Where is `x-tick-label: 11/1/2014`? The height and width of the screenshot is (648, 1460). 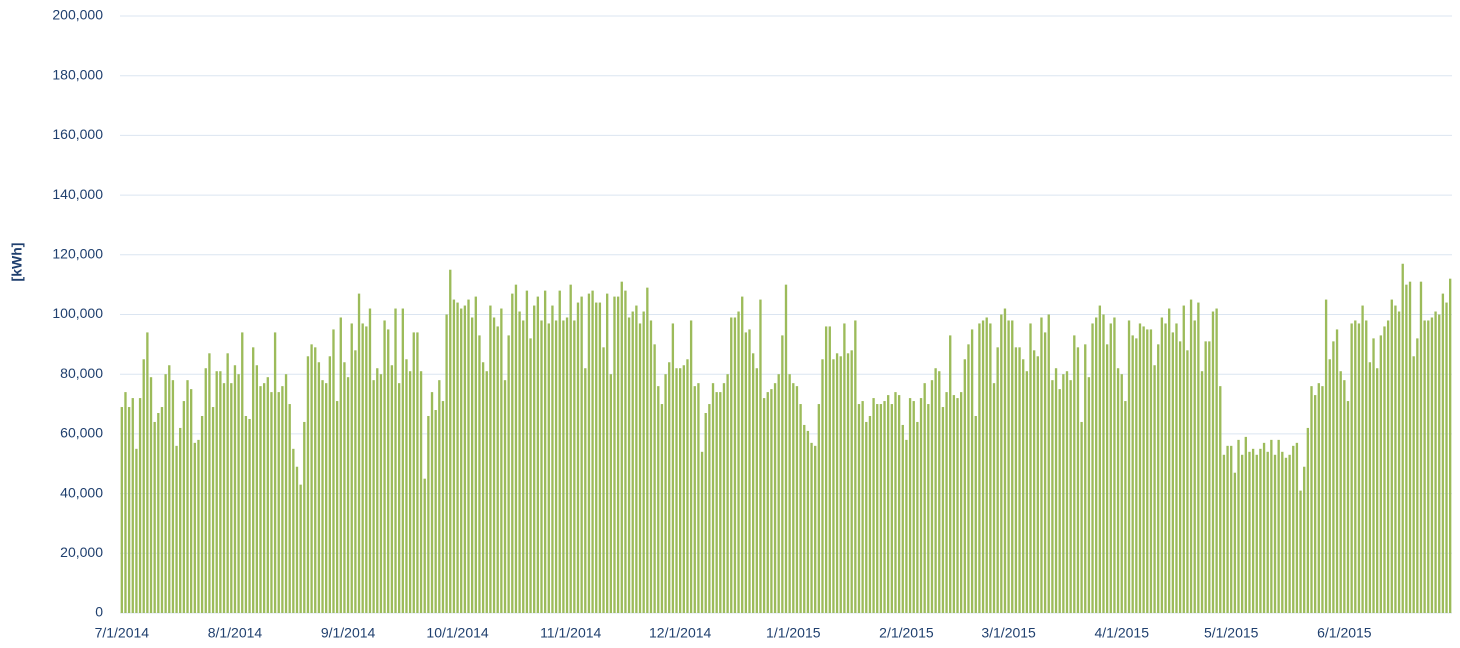
x-tick-label: 11/1/2014 is located at coordinates (570, 633).